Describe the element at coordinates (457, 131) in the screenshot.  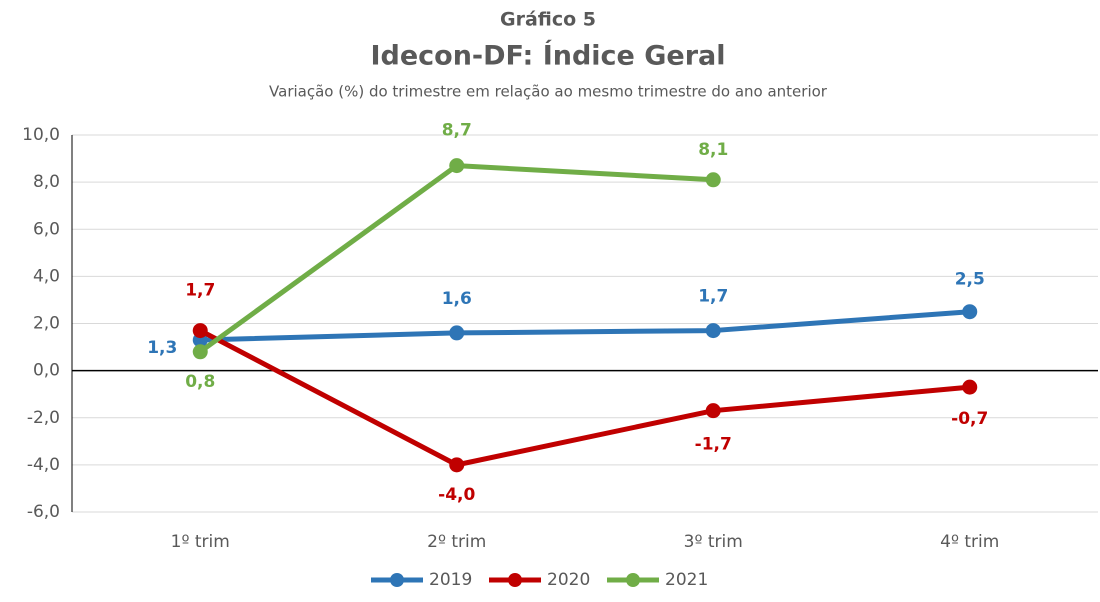
I see `data-label: 8,7` at that location.